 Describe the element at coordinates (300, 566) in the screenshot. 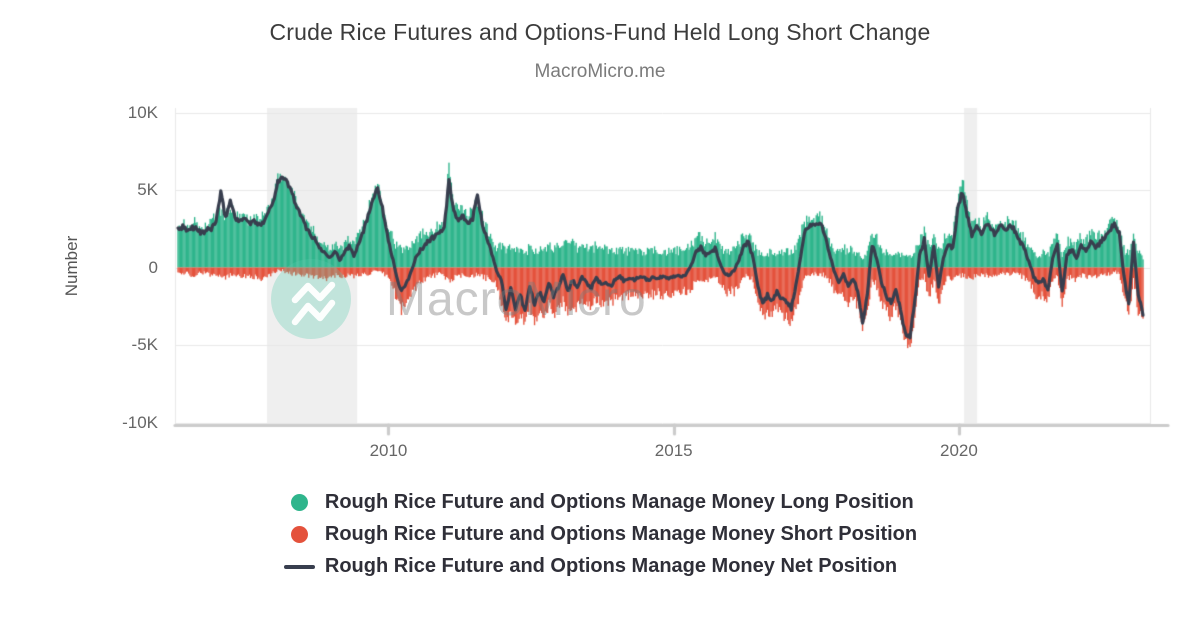

I see `legend-line-marker-icon` at that location.